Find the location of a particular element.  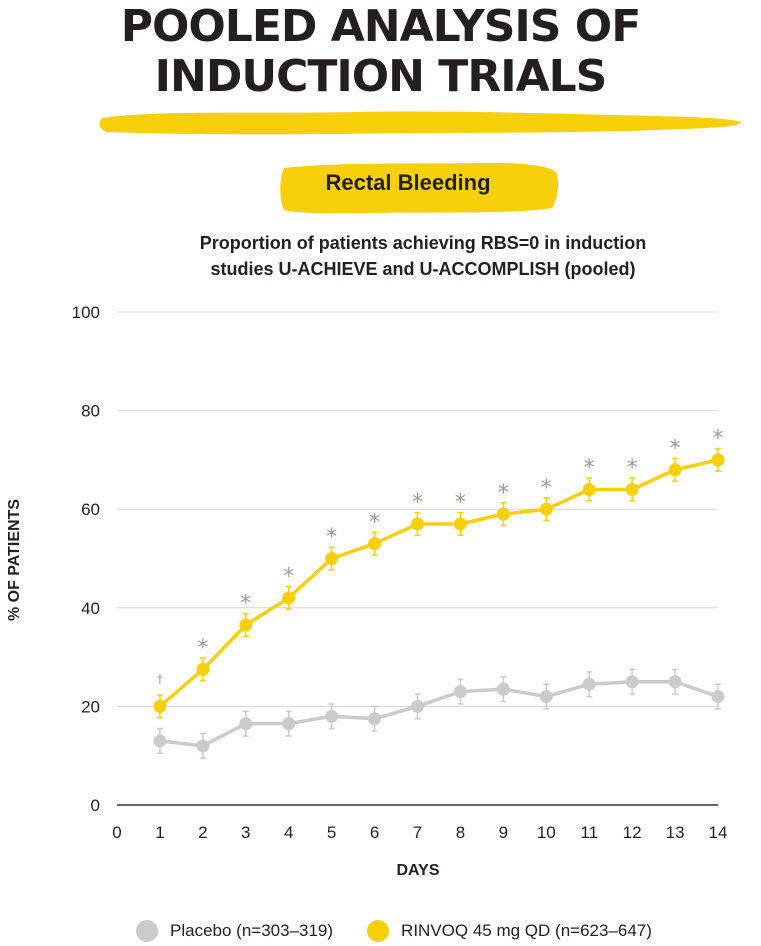

x-tick-label: 10 is located at coordinates (546, 832).